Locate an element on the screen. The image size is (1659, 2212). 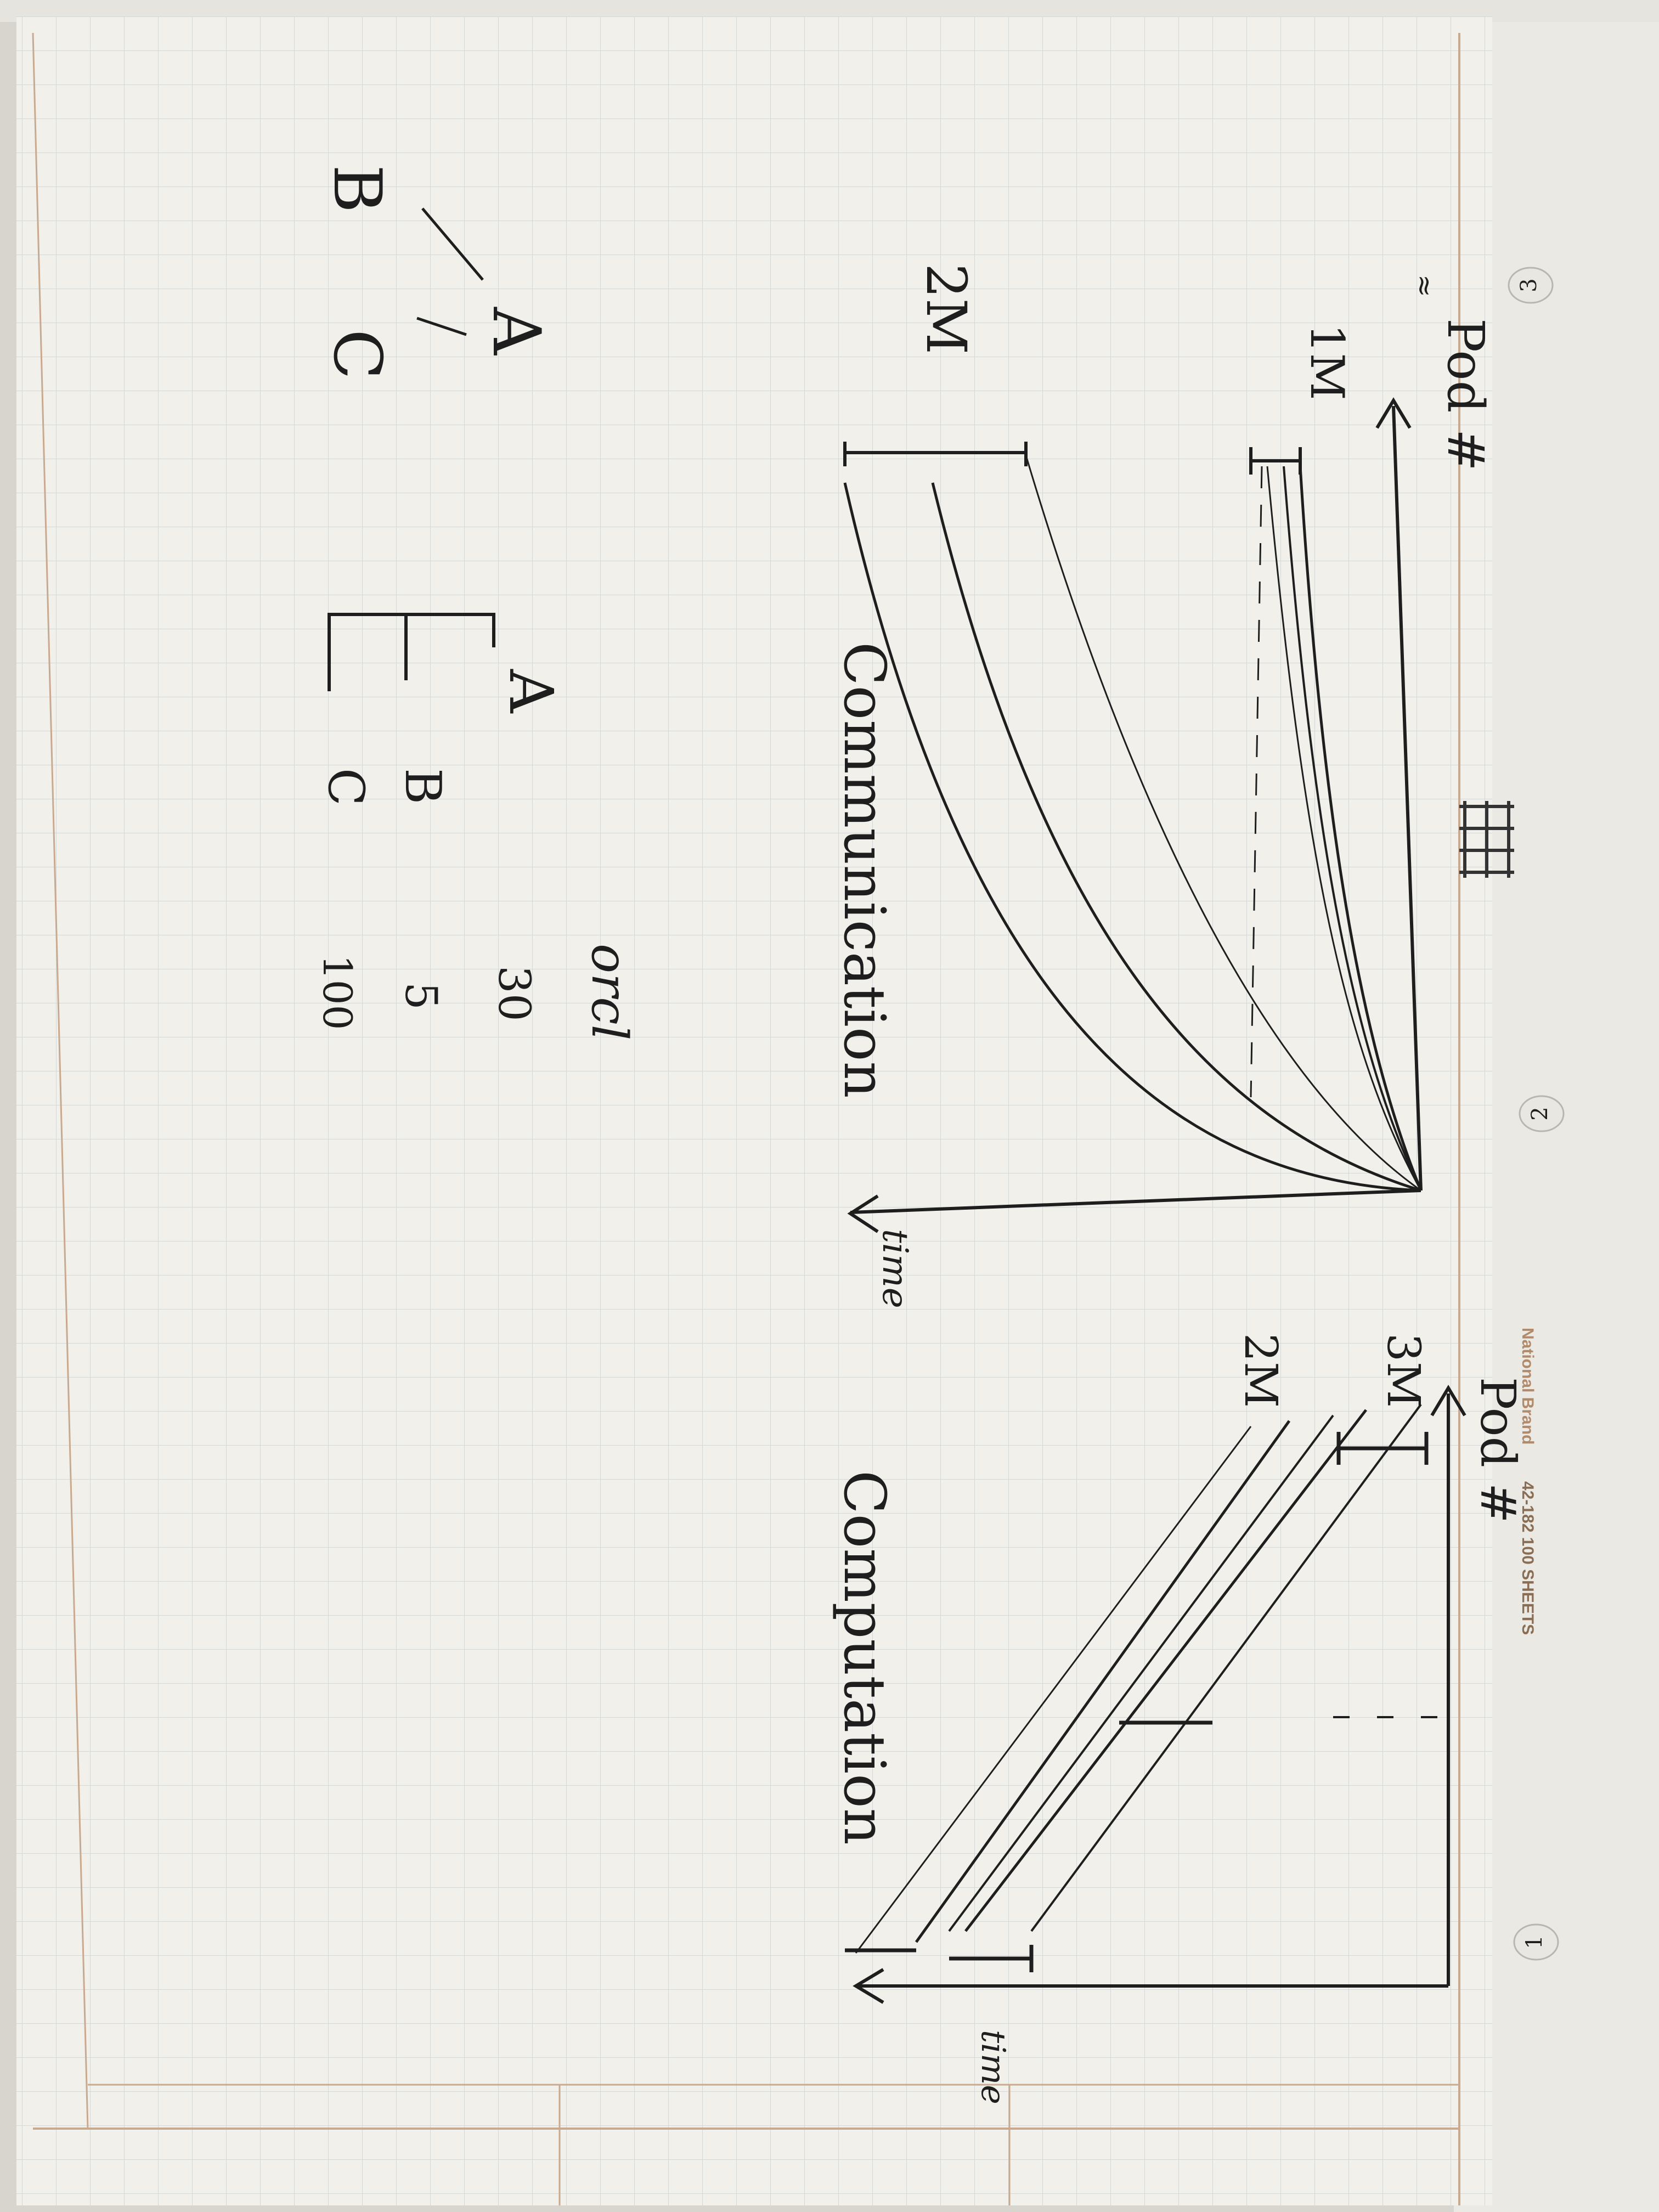
hierarchy-bracket is located at coordinates (411, 652).